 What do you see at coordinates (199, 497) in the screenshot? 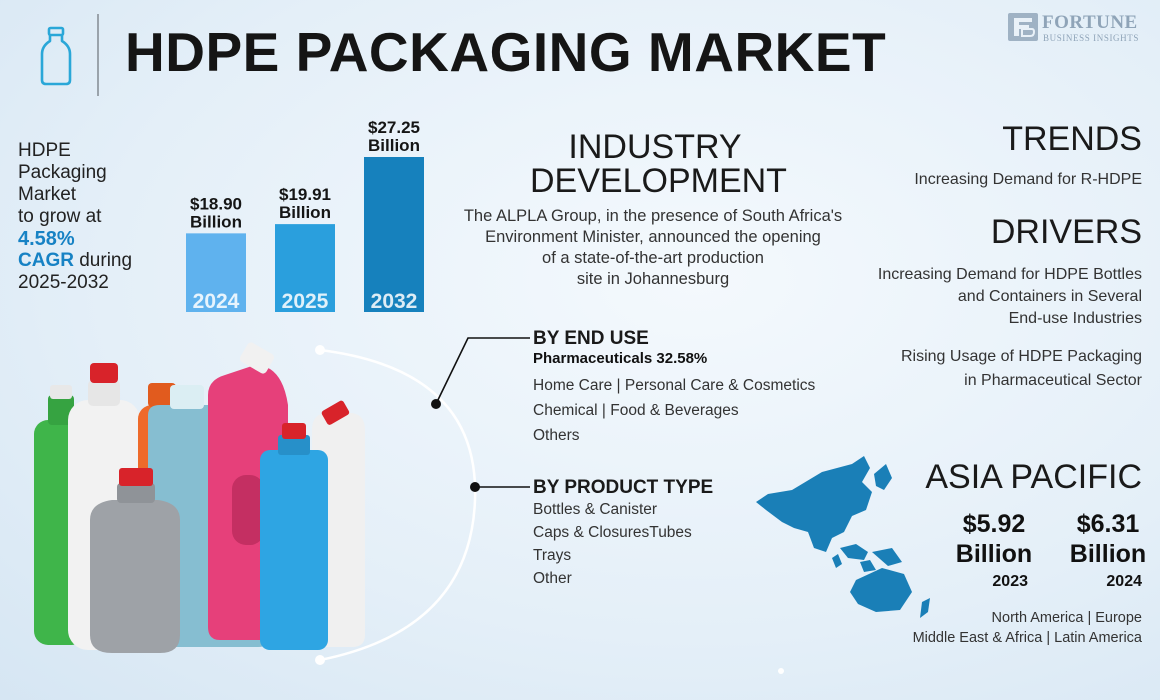
I see `hdpe-bottles-illustration` at bounding box center [199, 497].